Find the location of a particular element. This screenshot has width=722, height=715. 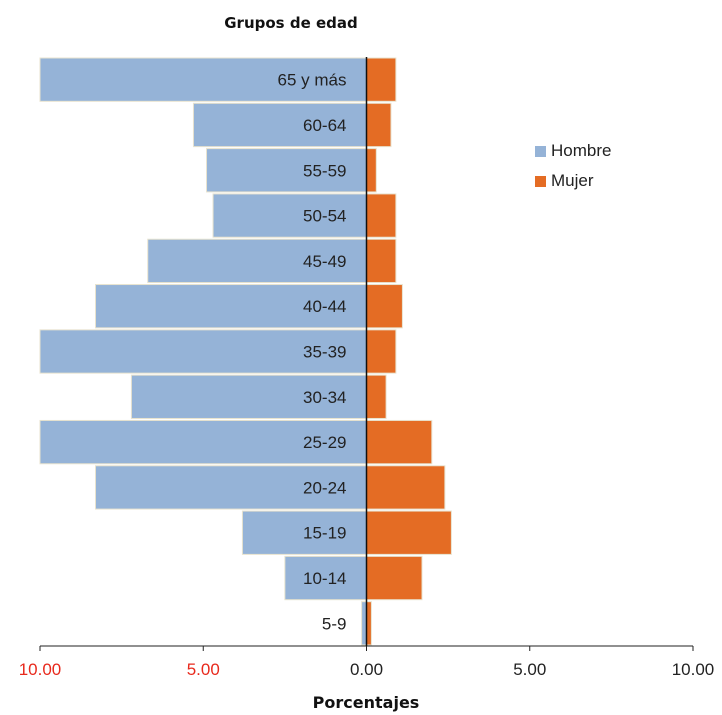

x-ticks-group: 10.00 5.00 0.00 5.00 10.00 is located at coordinates (367, 662).